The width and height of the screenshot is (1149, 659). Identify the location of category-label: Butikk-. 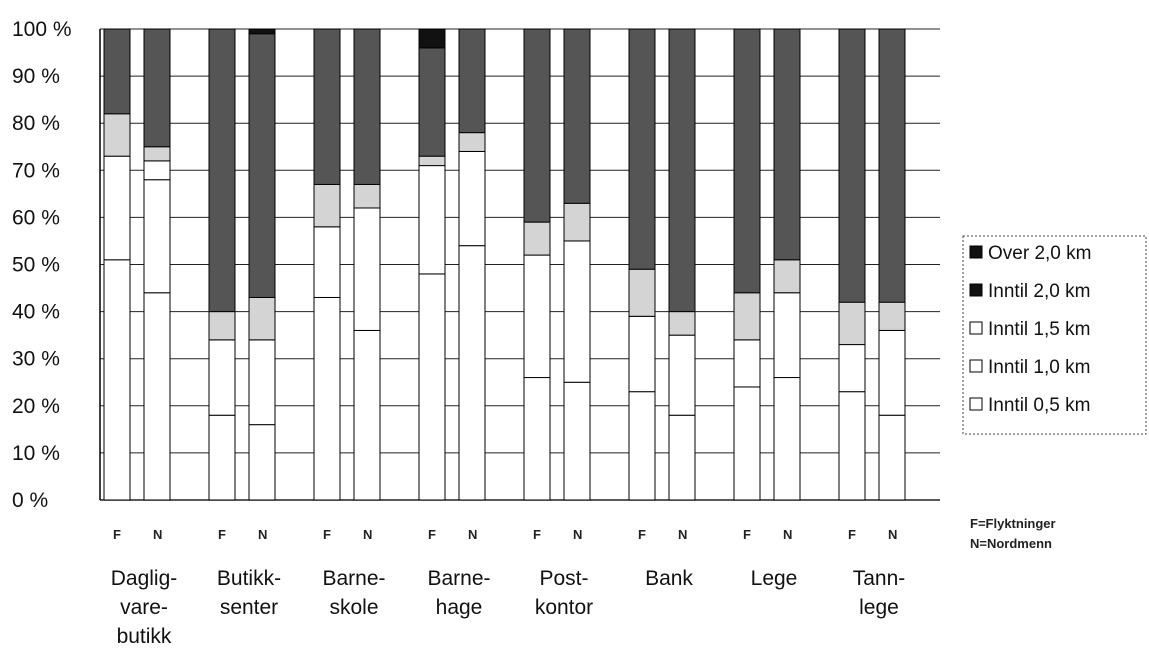
(249, 578).